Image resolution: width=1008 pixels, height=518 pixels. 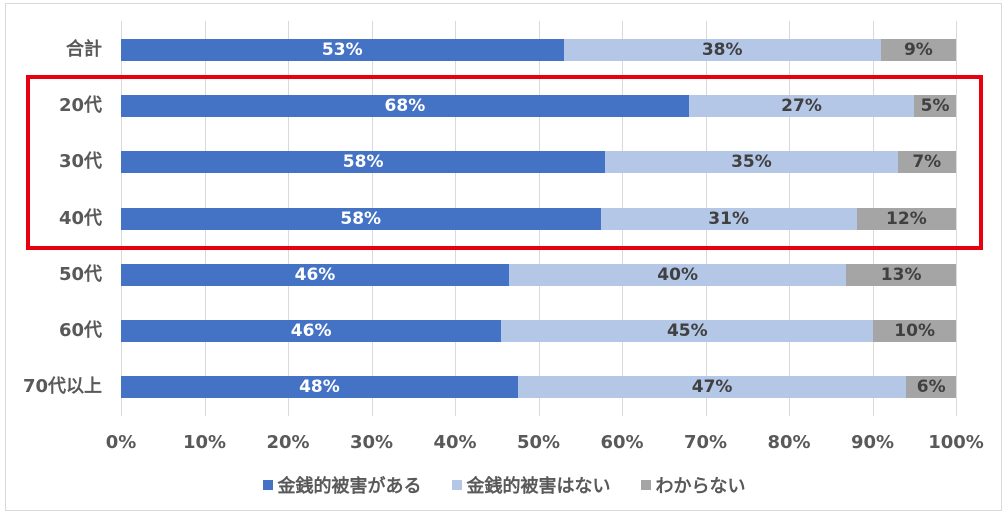 I want to click on bar-row: 53% 38% 9%, so click(x=538, y=50).